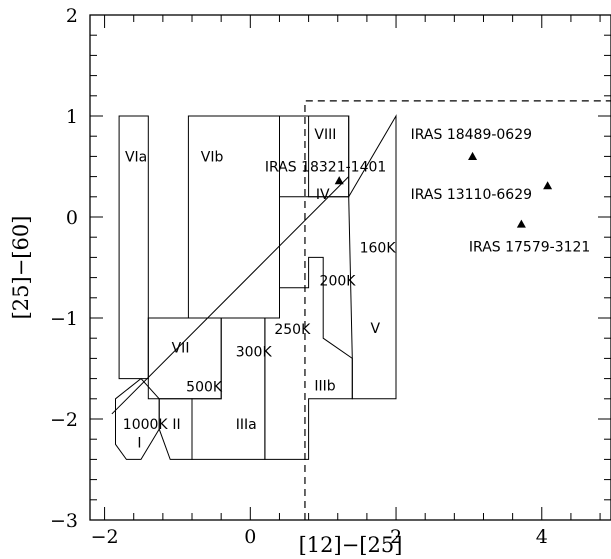 This screenshot has width=611, height=559. I want to click on region-label-ii: II, so click(176, 425).